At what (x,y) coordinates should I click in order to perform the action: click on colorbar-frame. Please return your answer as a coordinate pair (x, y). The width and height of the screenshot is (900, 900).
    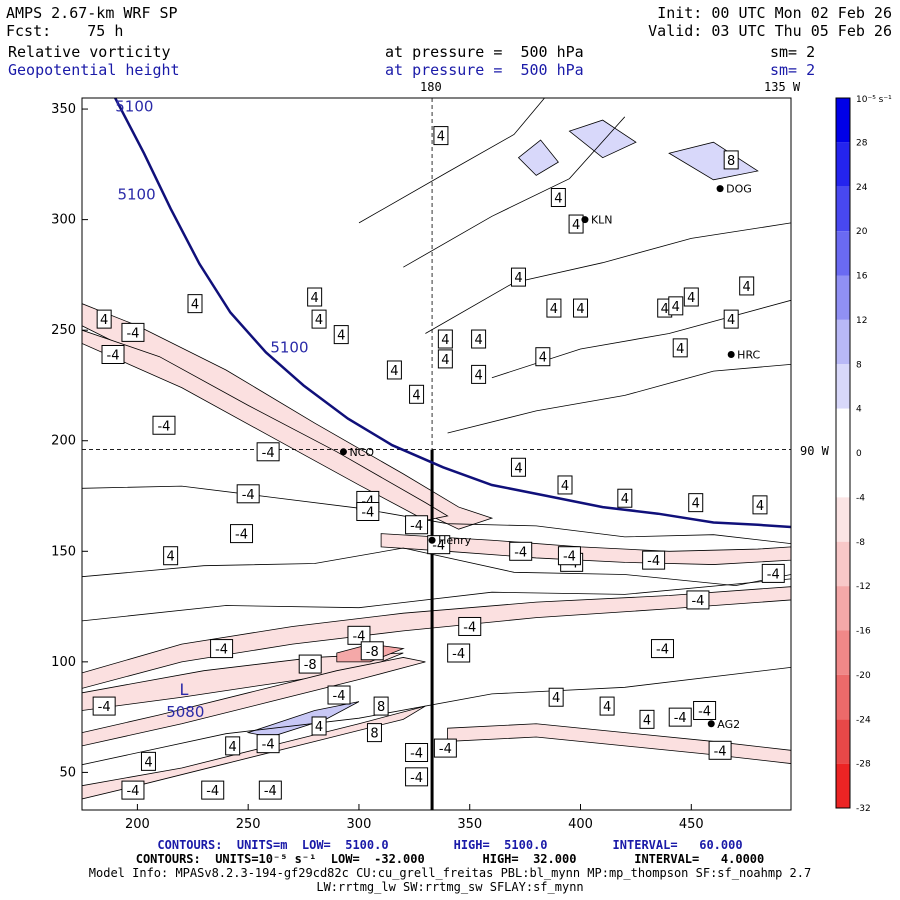
    Looking at the image, I should click on (843, 453).